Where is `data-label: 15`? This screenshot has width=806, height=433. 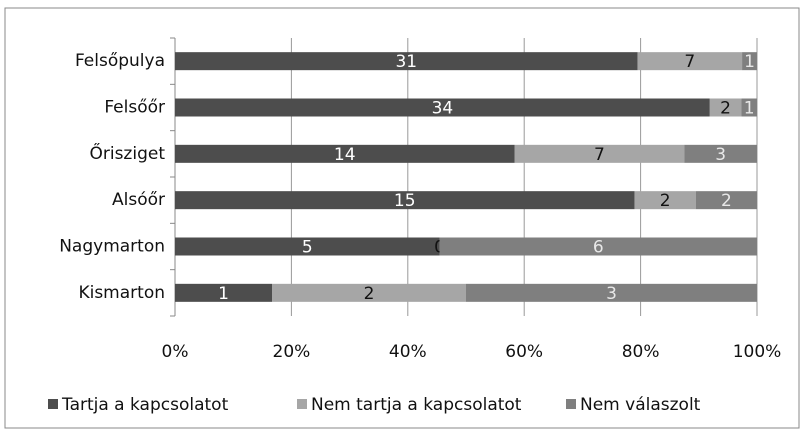 data-label: 15 is located at coordinates (405, 201).